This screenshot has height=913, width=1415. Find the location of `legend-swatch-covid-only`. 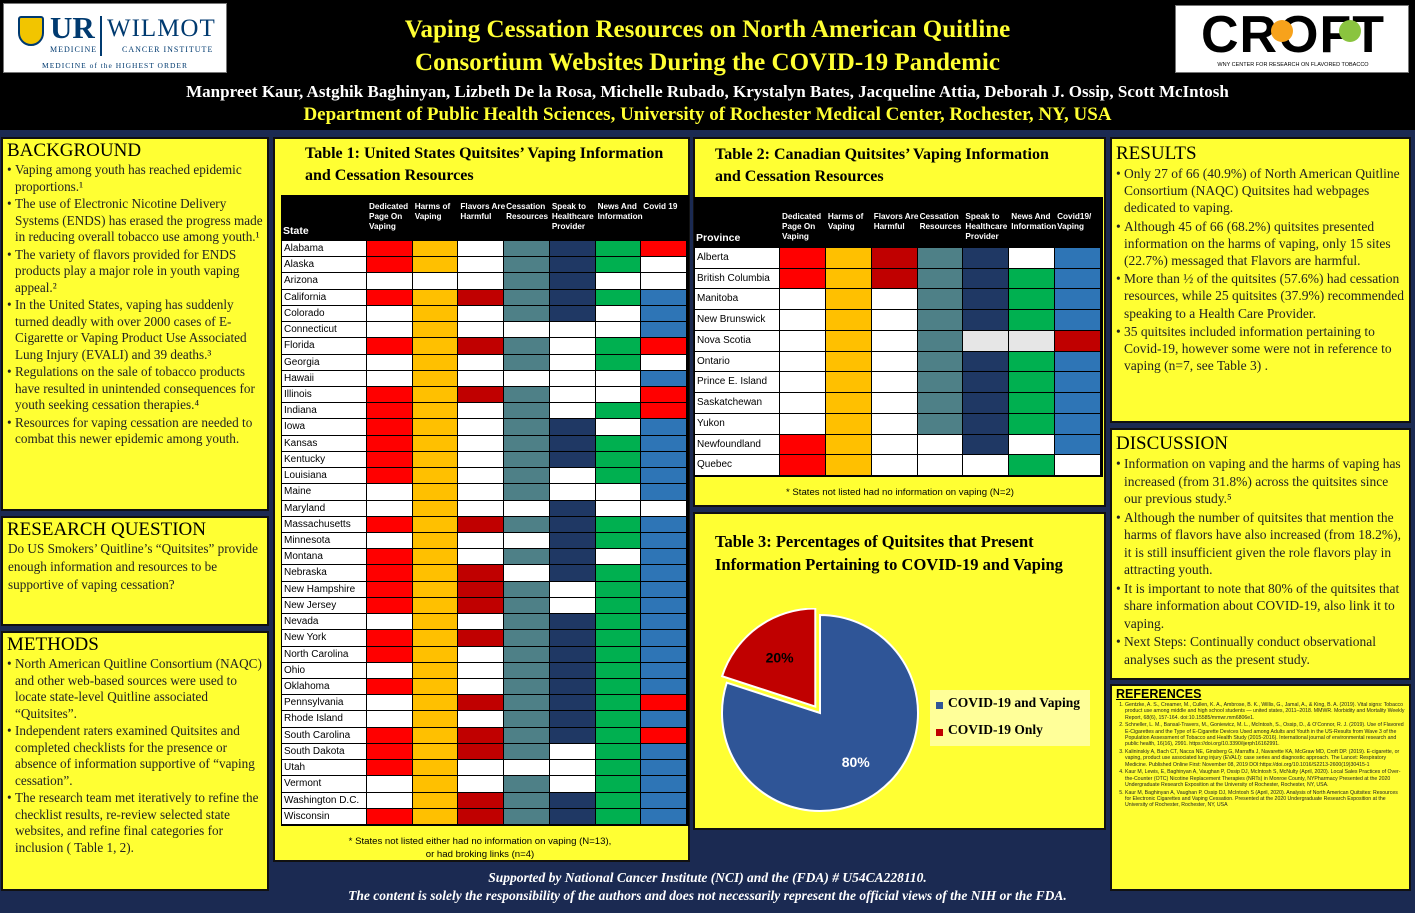

legend-swatch-covid-only is located at coordinates (939, 732).